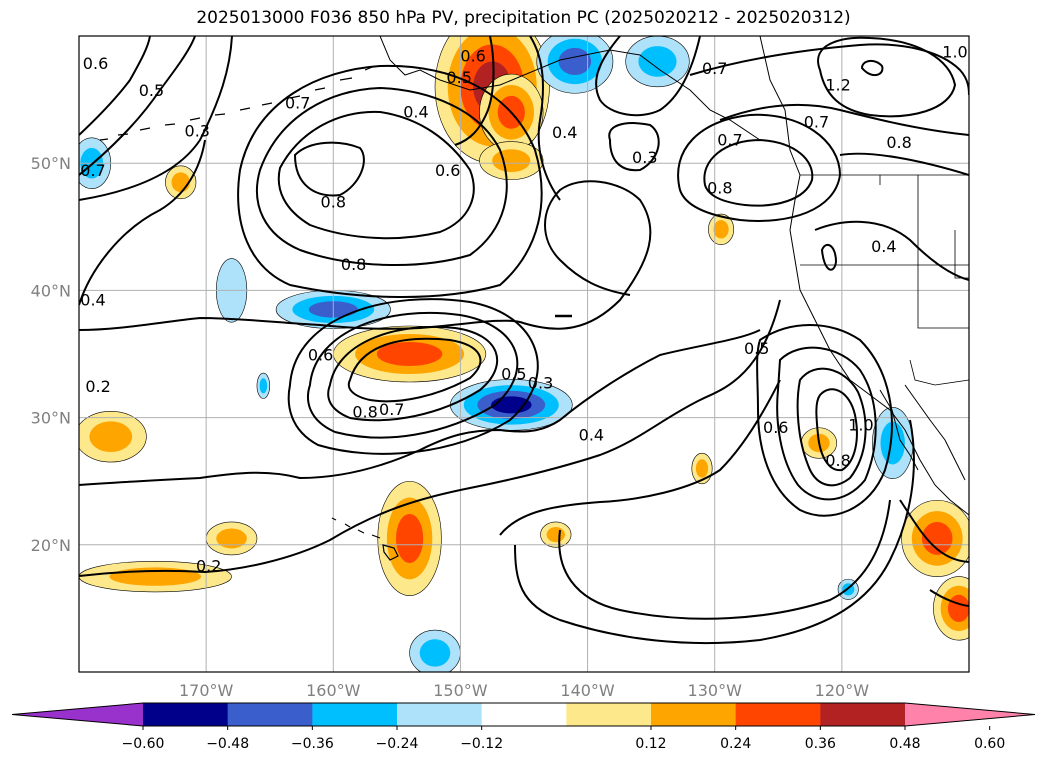 This screenshot has width=1047, height=765. Describe the element at coordinates (51, 418) in the screenshot. I see `y-tick-label: 30°N` at that location.